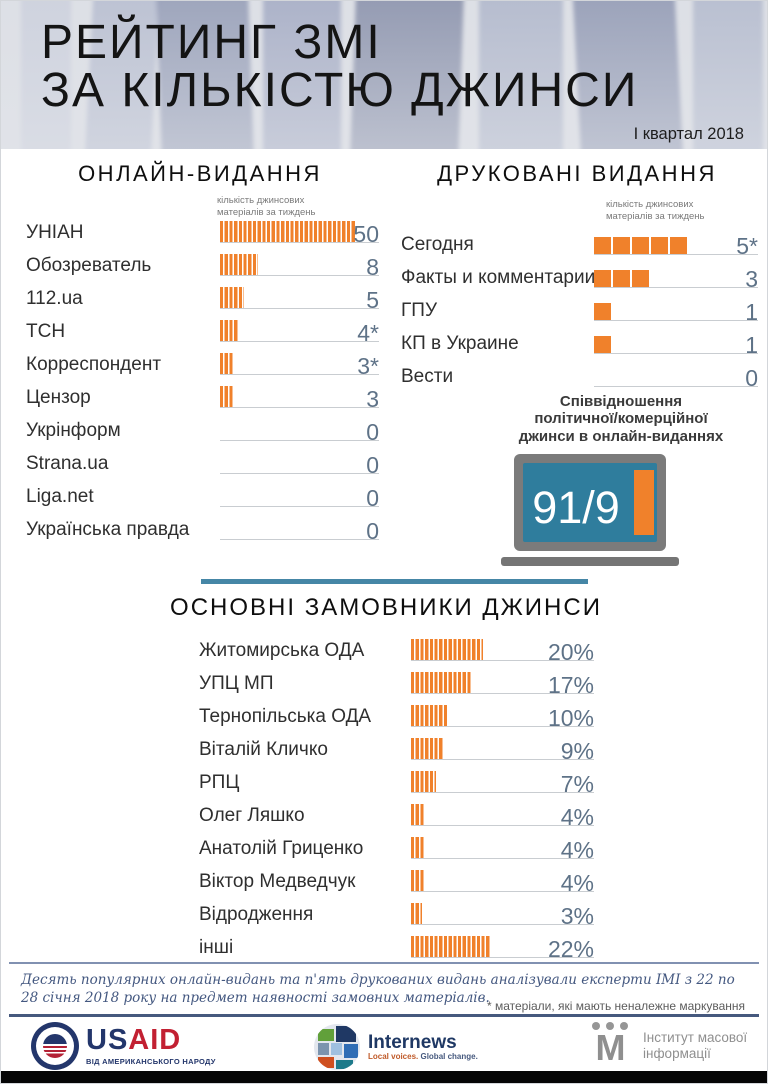  What do you see at coordinates (200, 173) in the screenshot?
I see `section-title-online: ОНЛАЙН-ВИДАННЯ` at bounding box center [200, 173].